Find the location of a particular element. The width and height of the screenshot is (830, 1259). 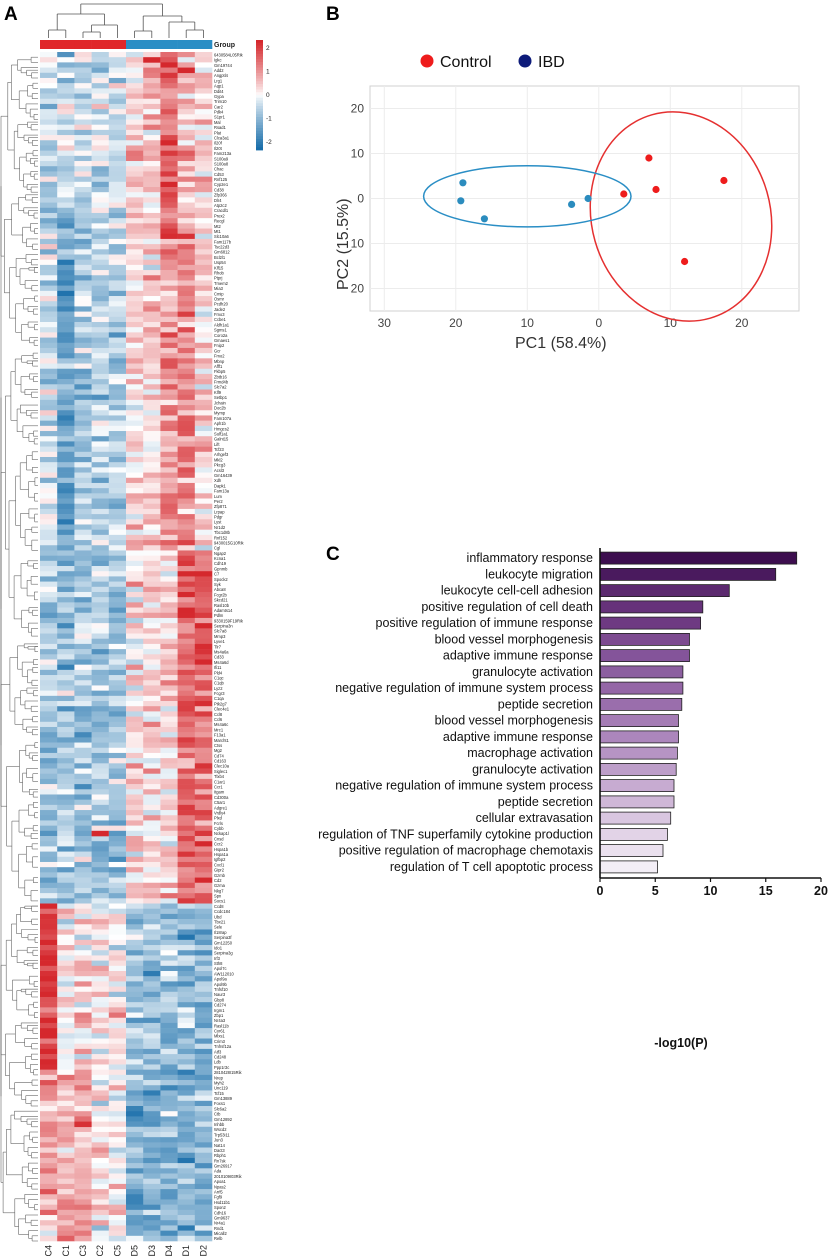

gene-label: Serpina3g is located at coordinates (223, 953).